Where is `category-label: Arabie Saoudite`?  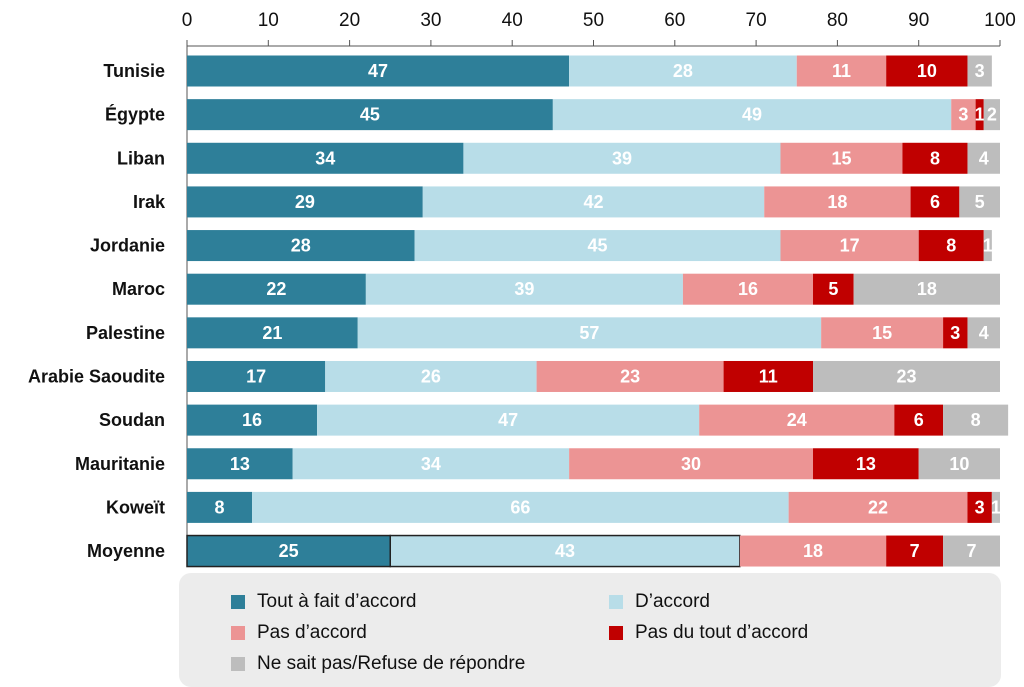
category-label: Arabie Saoudite is located at coordinates (96, 376).